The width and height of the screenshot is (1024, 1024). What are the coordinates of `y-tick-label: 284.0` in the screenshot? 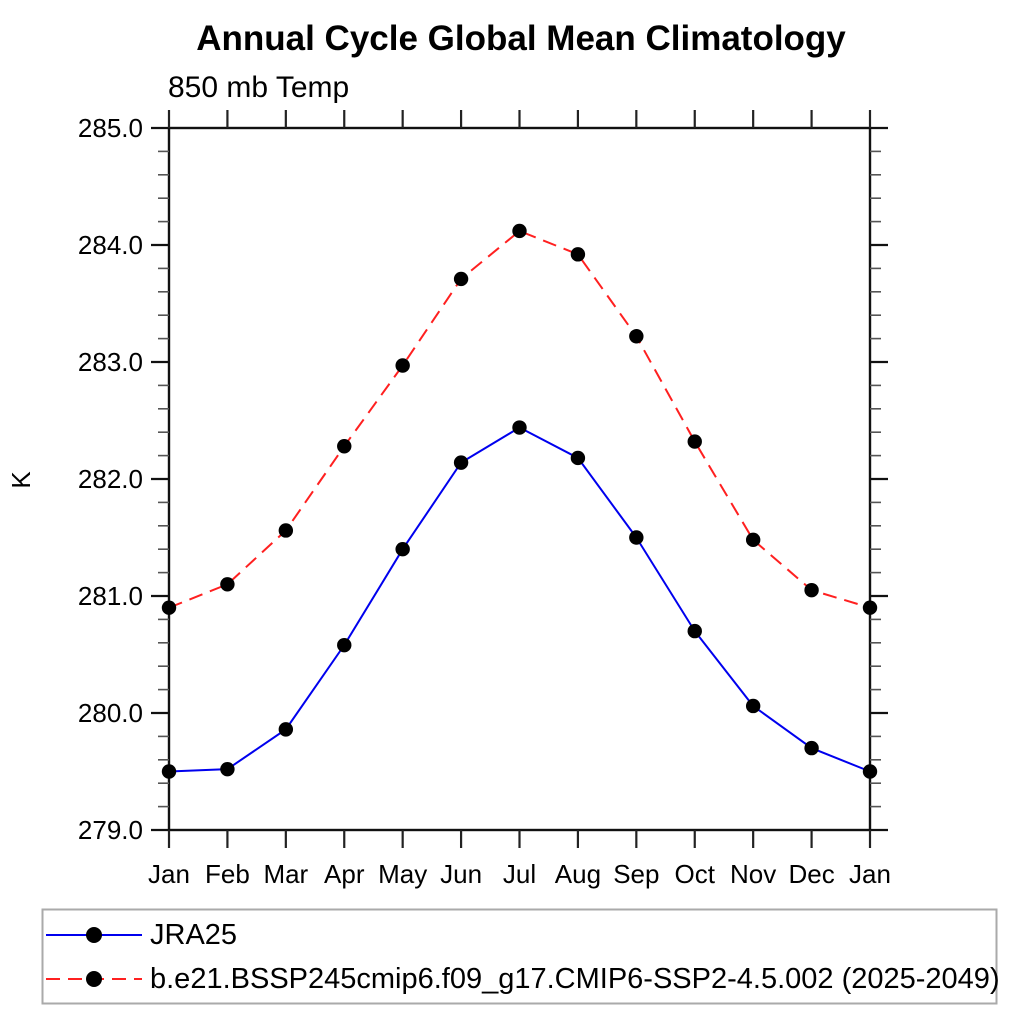 It's located at (110, 245).